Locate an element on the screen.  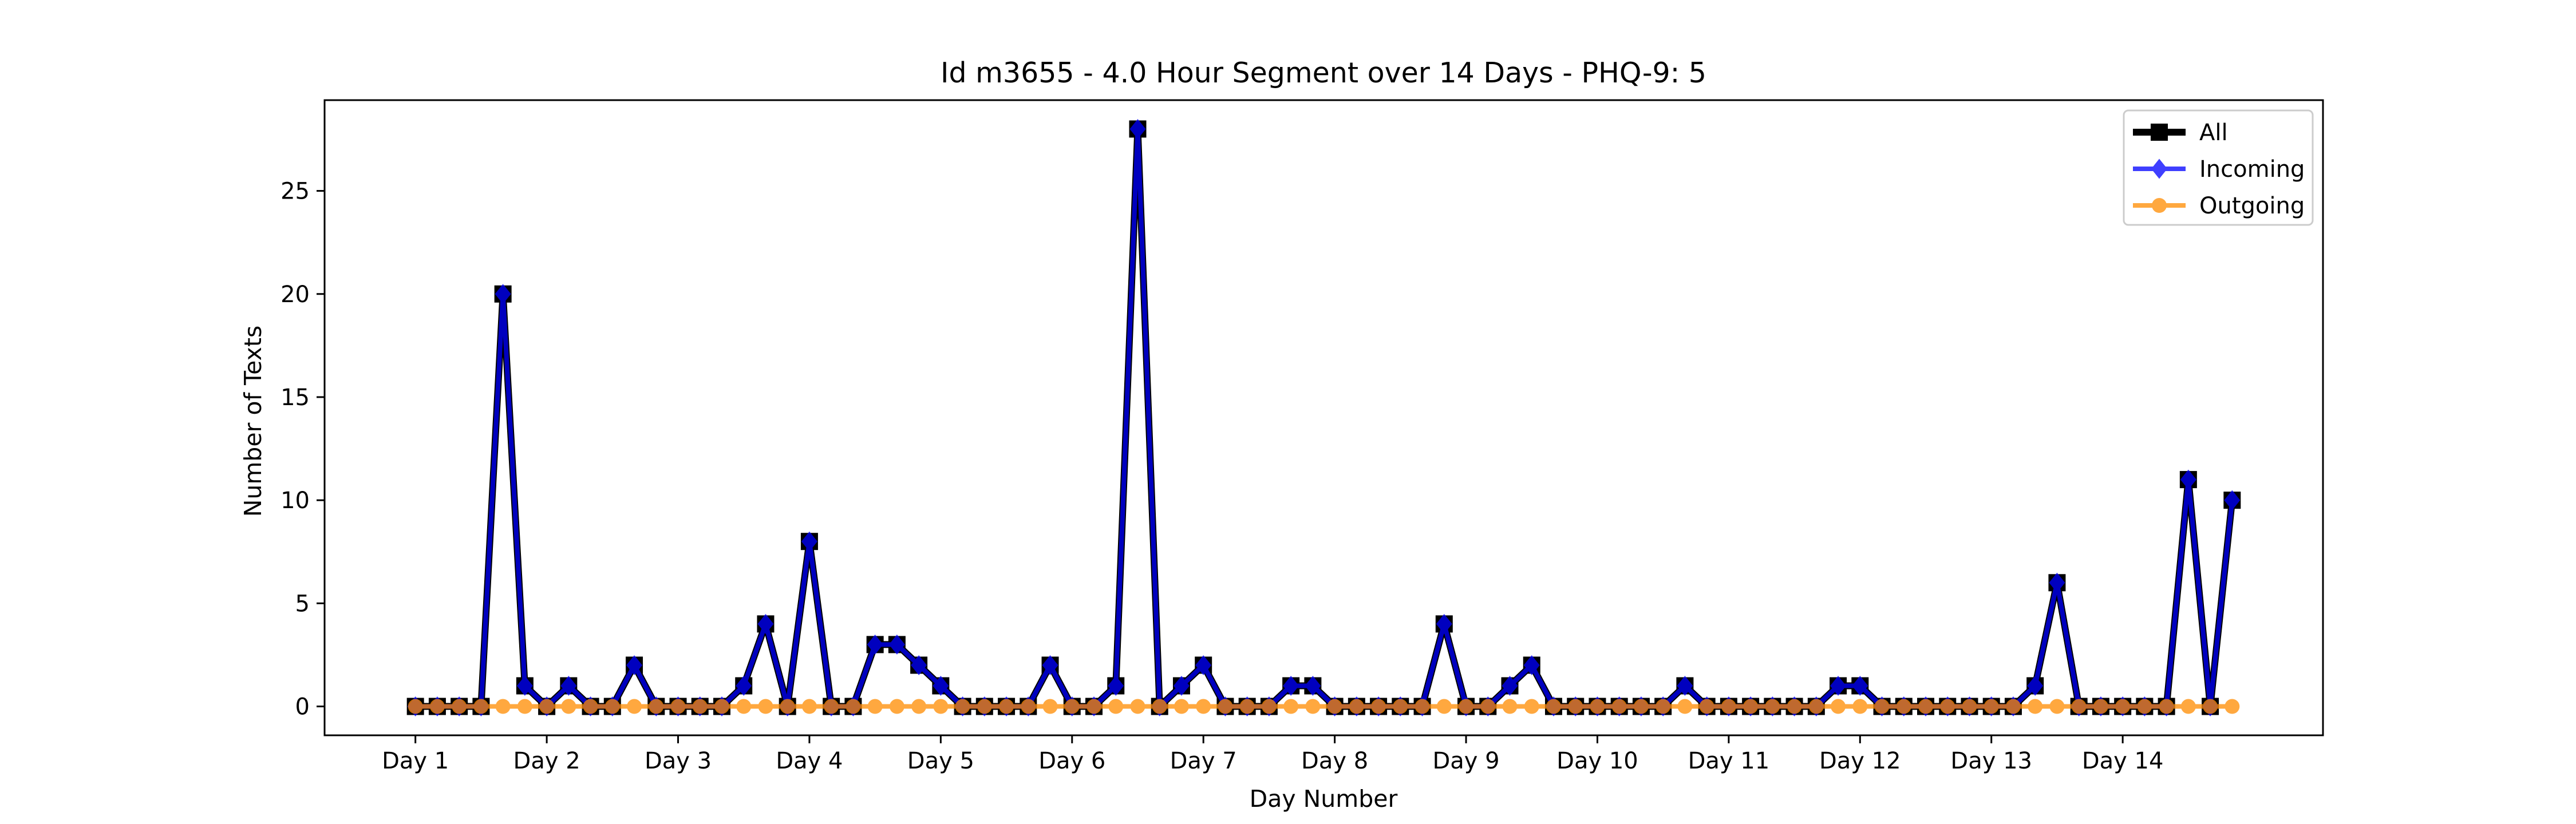
legend-incoming-point is located at coordinates (2159, 169).